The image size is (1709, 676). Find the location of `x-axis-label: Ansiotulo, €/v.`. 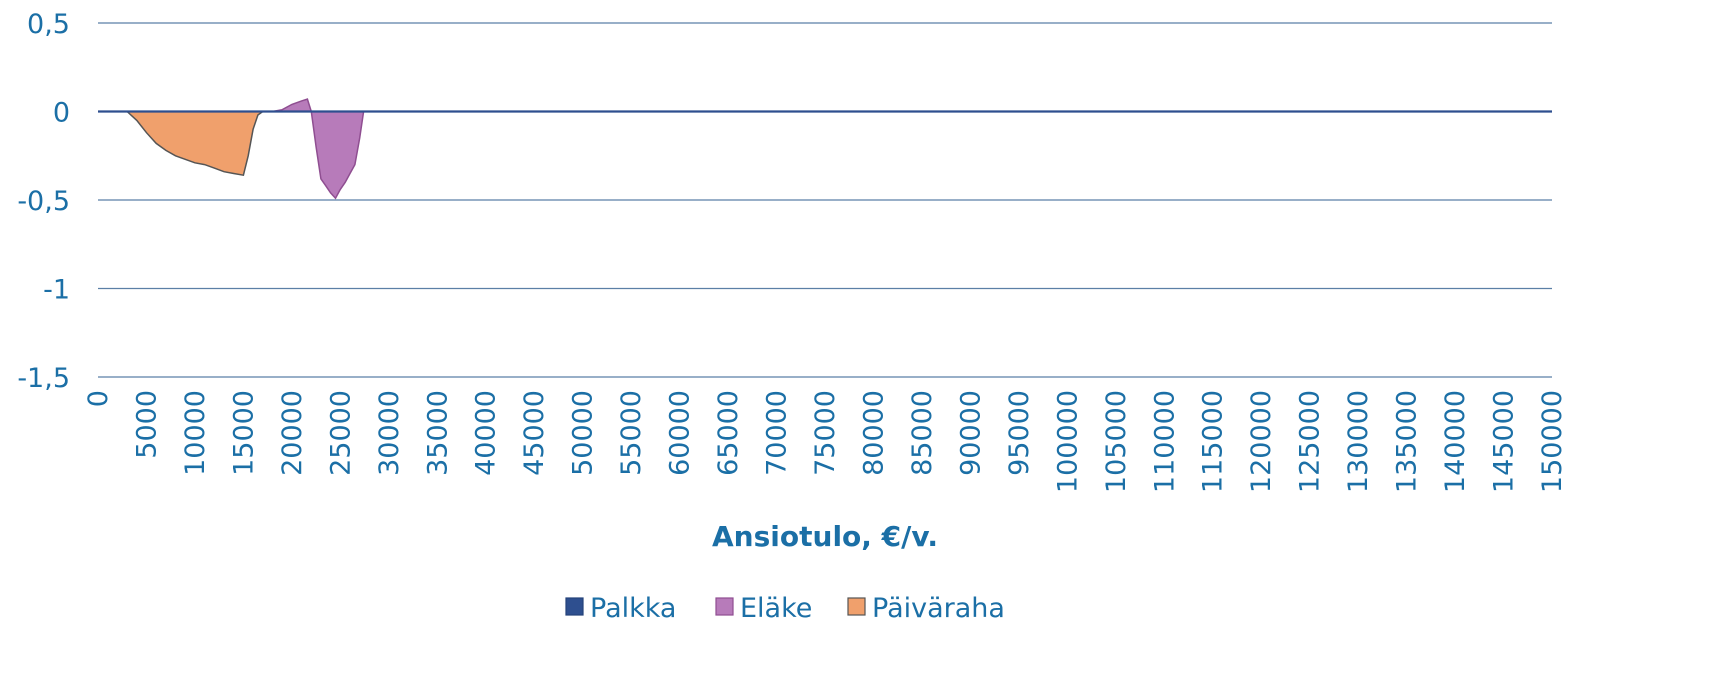

x-axis-label: Ansiotulo, €/v. is located at coordinates (825, 536).